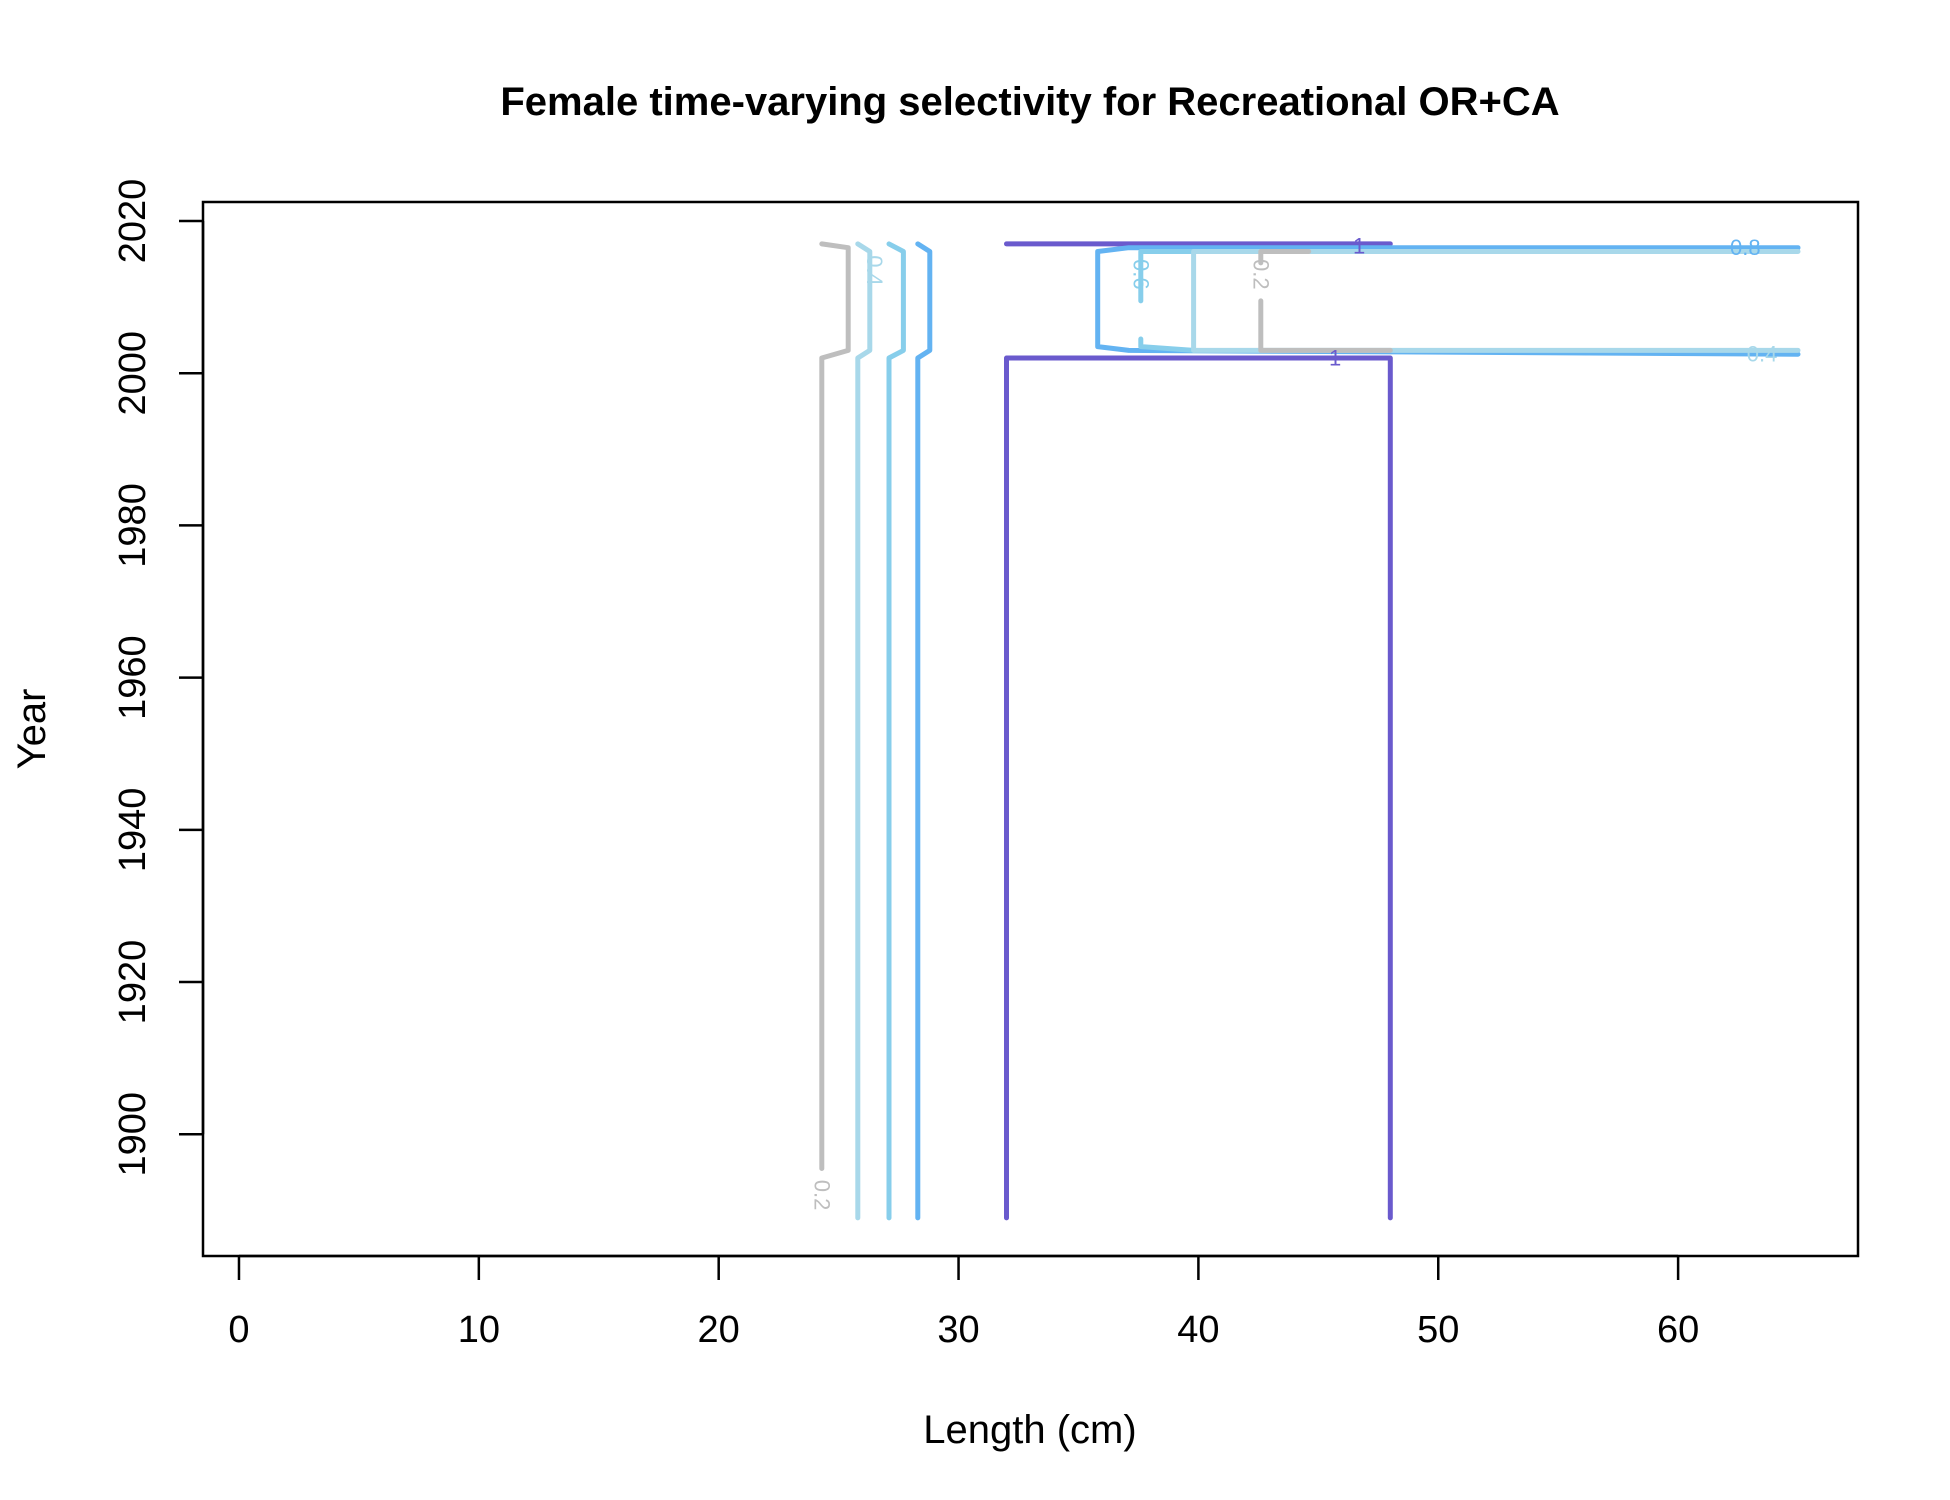 The width and height of the screenshot is (1950, 1500). I want to click on y-tick-label: 2020, so click(133, 221).